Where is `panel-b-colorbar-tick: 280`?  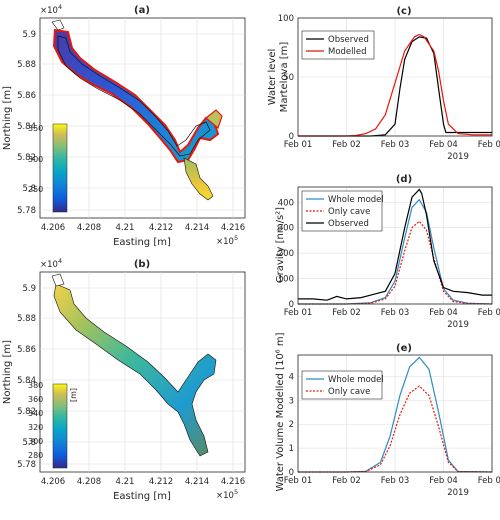
panel-b-colorbar-tick: 280 is located at coordinates (35, 455).